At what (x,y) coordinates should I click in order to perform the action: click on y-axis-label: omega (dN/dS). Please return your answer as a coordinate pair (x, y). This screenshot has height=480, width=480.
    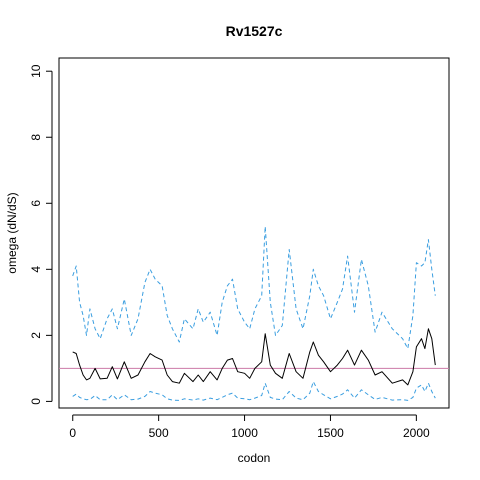
    Looking at the image, I should click on (12, 232).